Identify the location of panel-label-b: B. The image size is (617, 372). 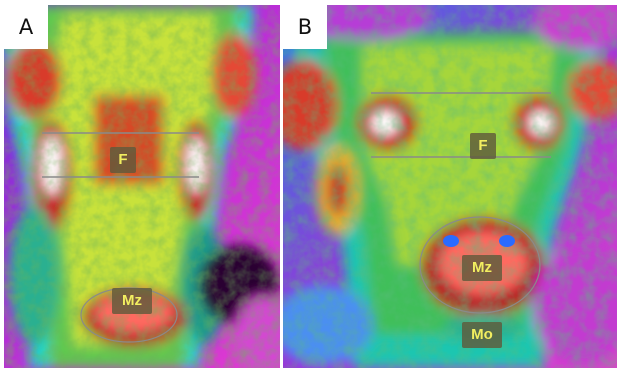
(305, 27).